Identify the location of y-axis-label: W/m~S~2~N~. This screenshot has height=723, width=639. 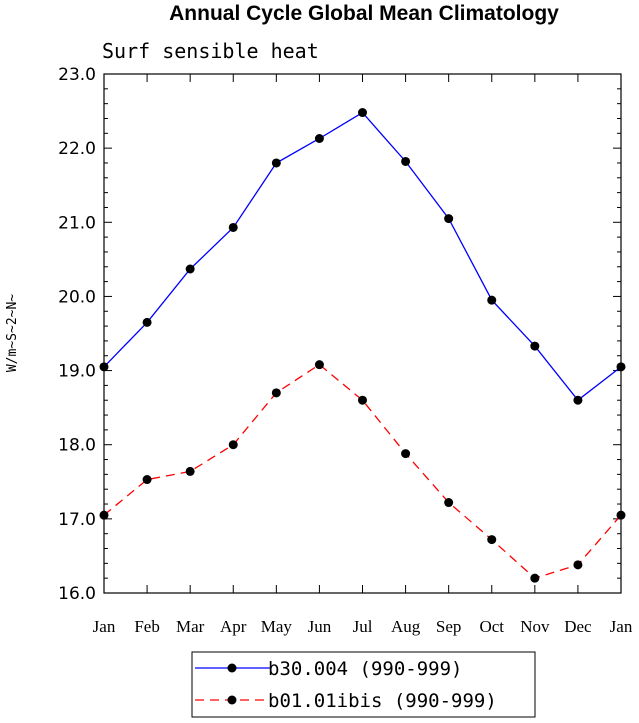
(12, 333).